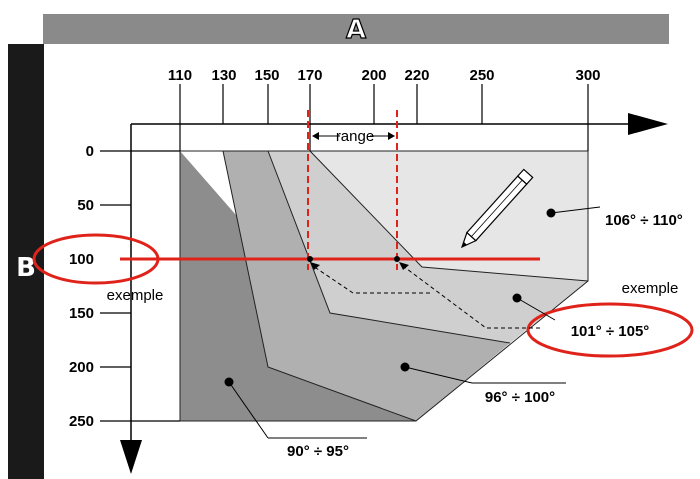  I want to click on highlight-ellipse-y, so click(96, 259).